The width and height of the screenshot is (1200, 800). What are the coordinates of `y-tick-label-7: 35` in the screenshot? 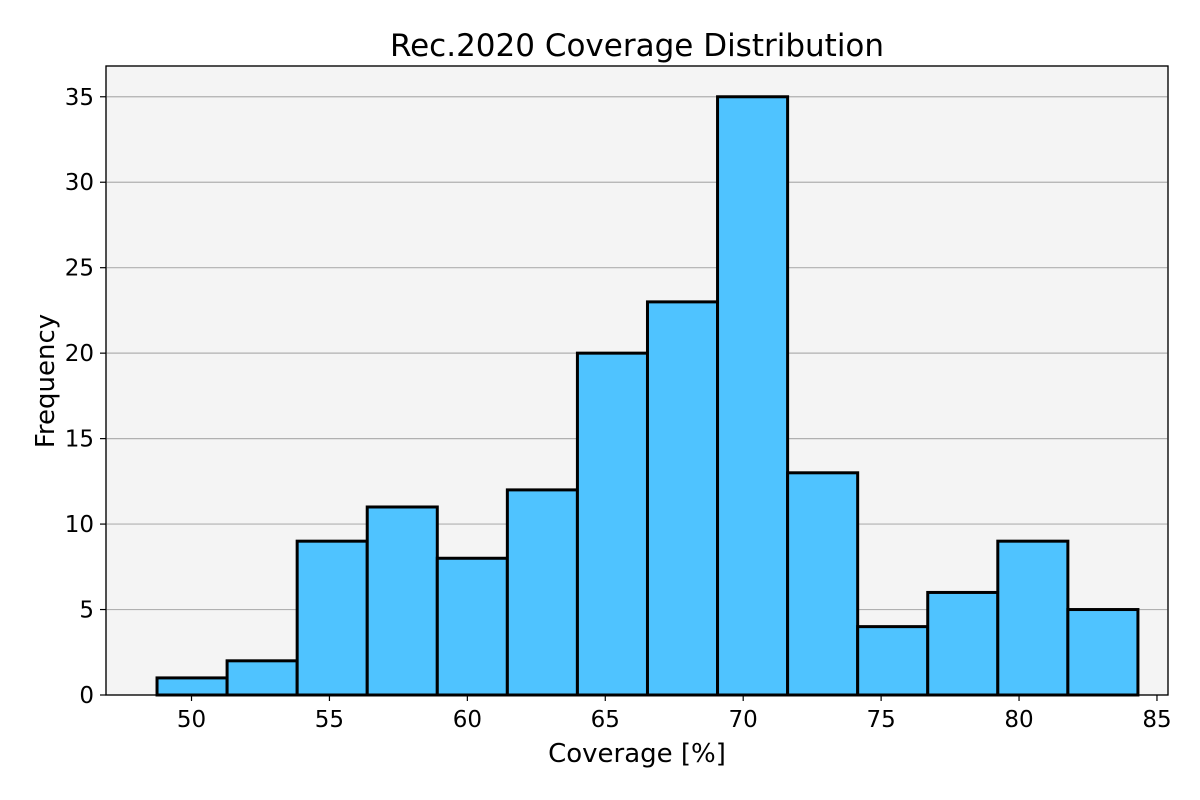 It's located at (79, 98).